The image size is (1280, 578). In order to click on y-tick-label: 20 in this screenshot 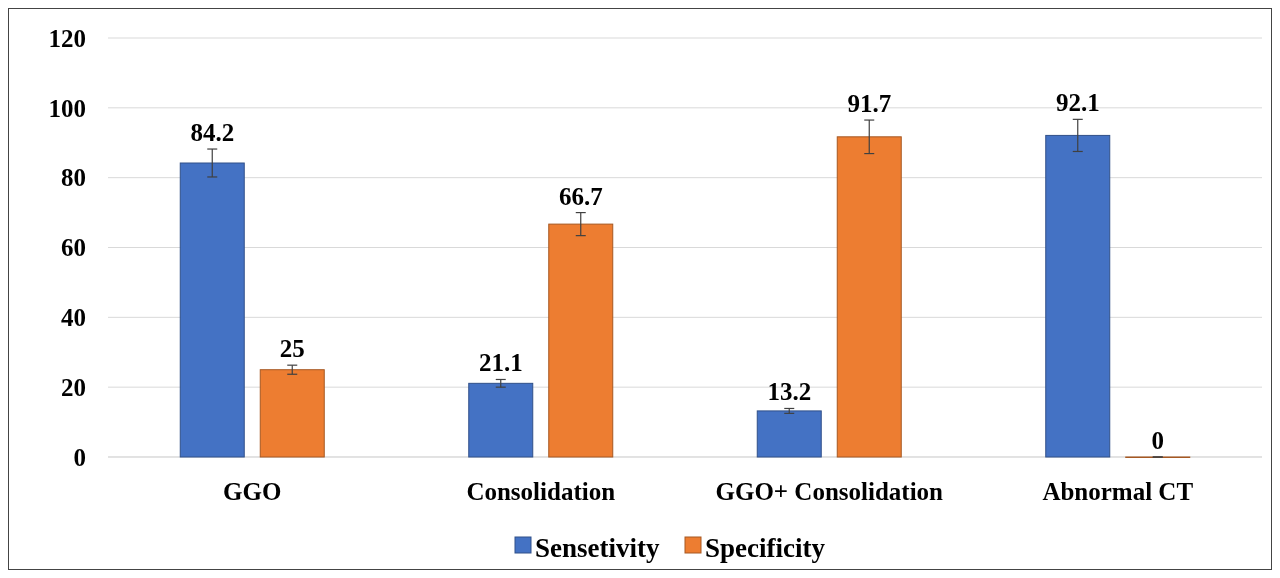, I will do `click(73, 387)`.